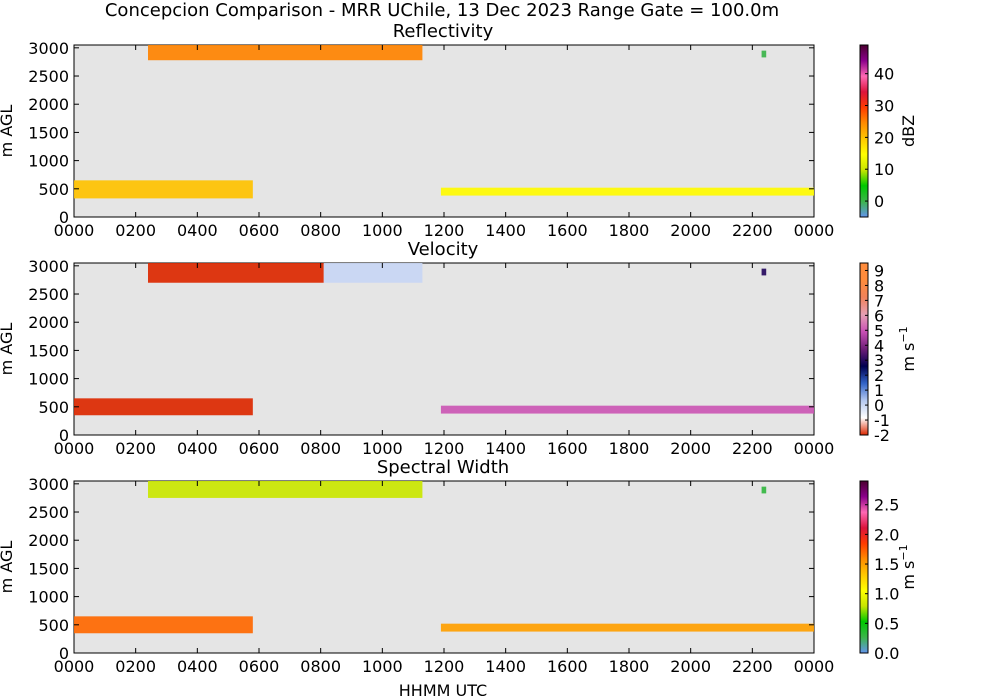 This screenshot has width=1000, height=700. I want to click on colorbar-tick-label: 6, so click(879, 315).